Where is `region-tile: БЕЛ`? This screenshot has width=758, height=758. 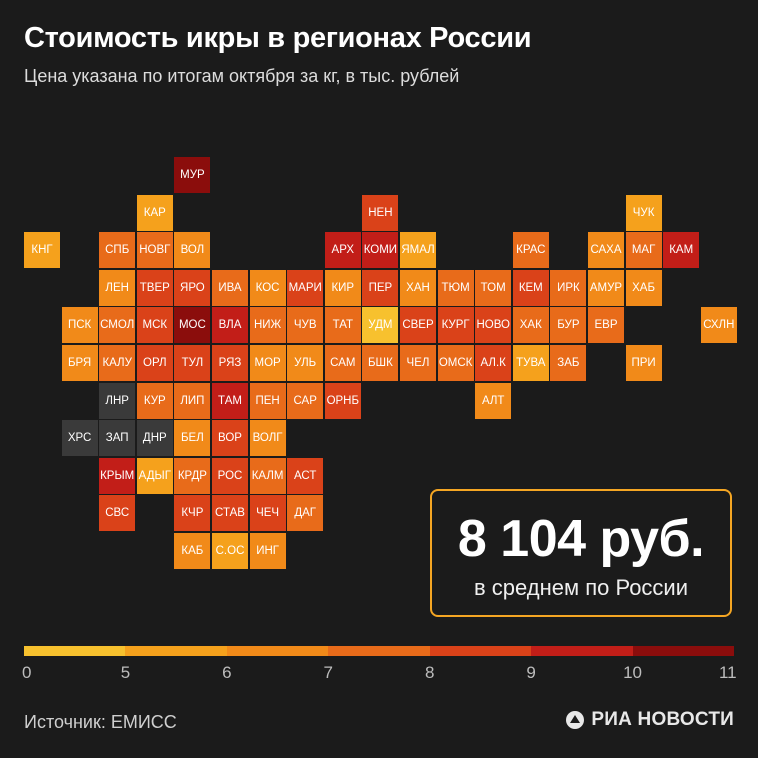 region-tile: БЕЛ is located at coordinates (192, 438).